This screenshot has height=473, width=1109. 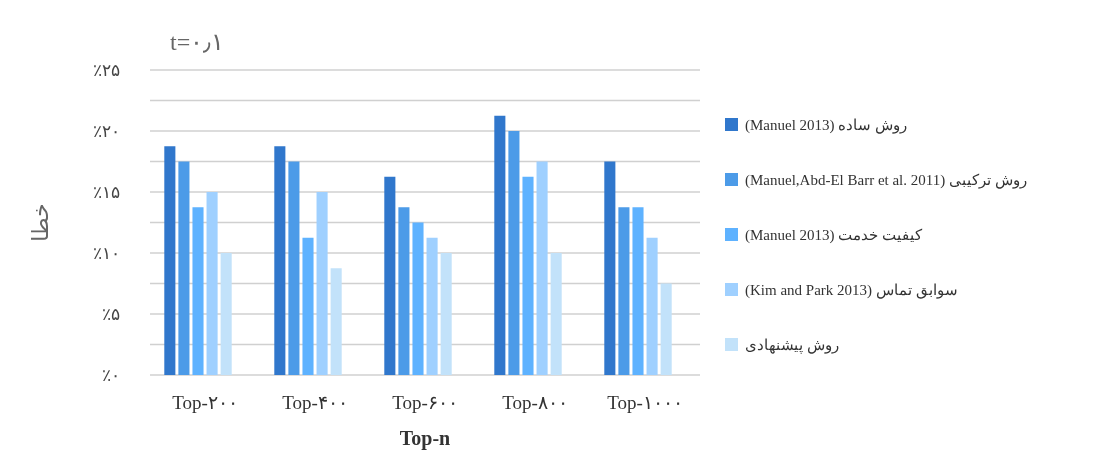 What do you see at coordinates (106, 131) in the screenshot?
I see `y-tick-label: ٪۲۰` at bounding box center [106, 131].